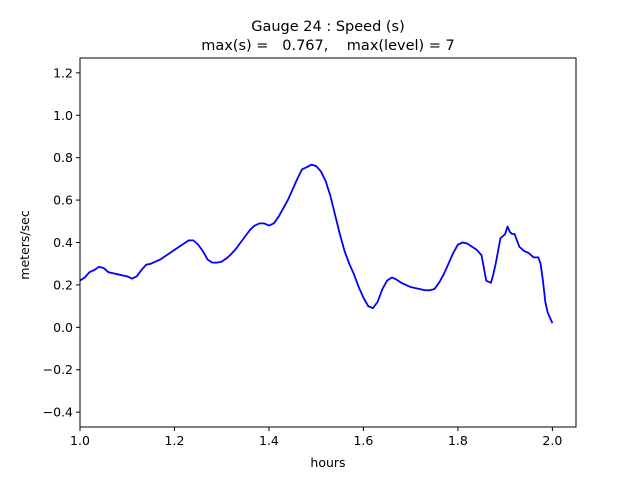 The width and height of the screenshot is (640, 480). Describe the element at coordinates (327, 462) in the screenshot. I see `x-axis-label: hours` at that location.